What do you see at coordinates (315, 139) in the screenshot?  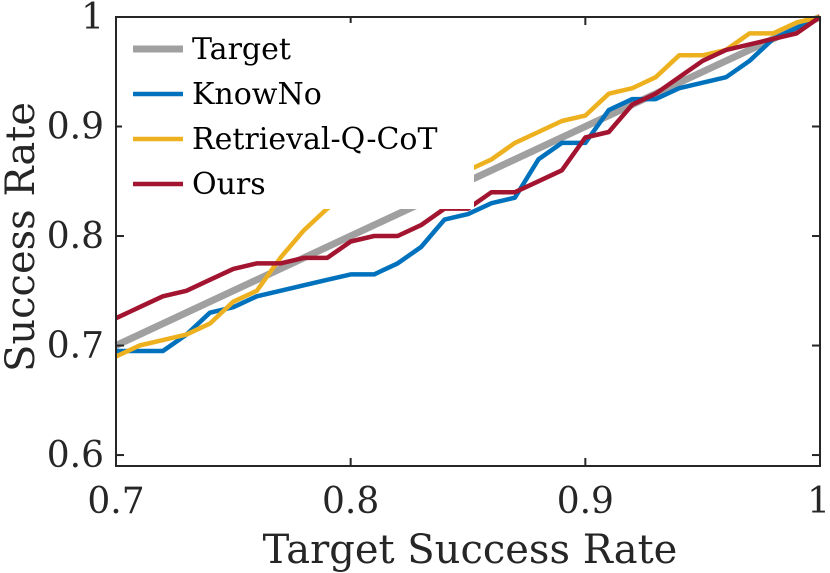 I see `legend-label: Retrieval-Q-CoT` at bounding box center [315, 139].